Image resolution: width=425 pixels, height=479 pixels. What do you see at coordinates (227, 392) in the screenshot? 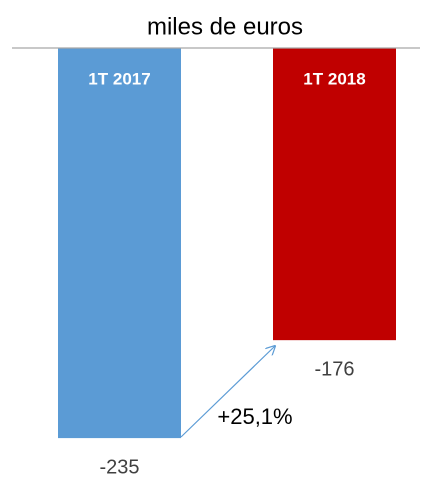
I see `arrow` at bounding box center [227, 392].